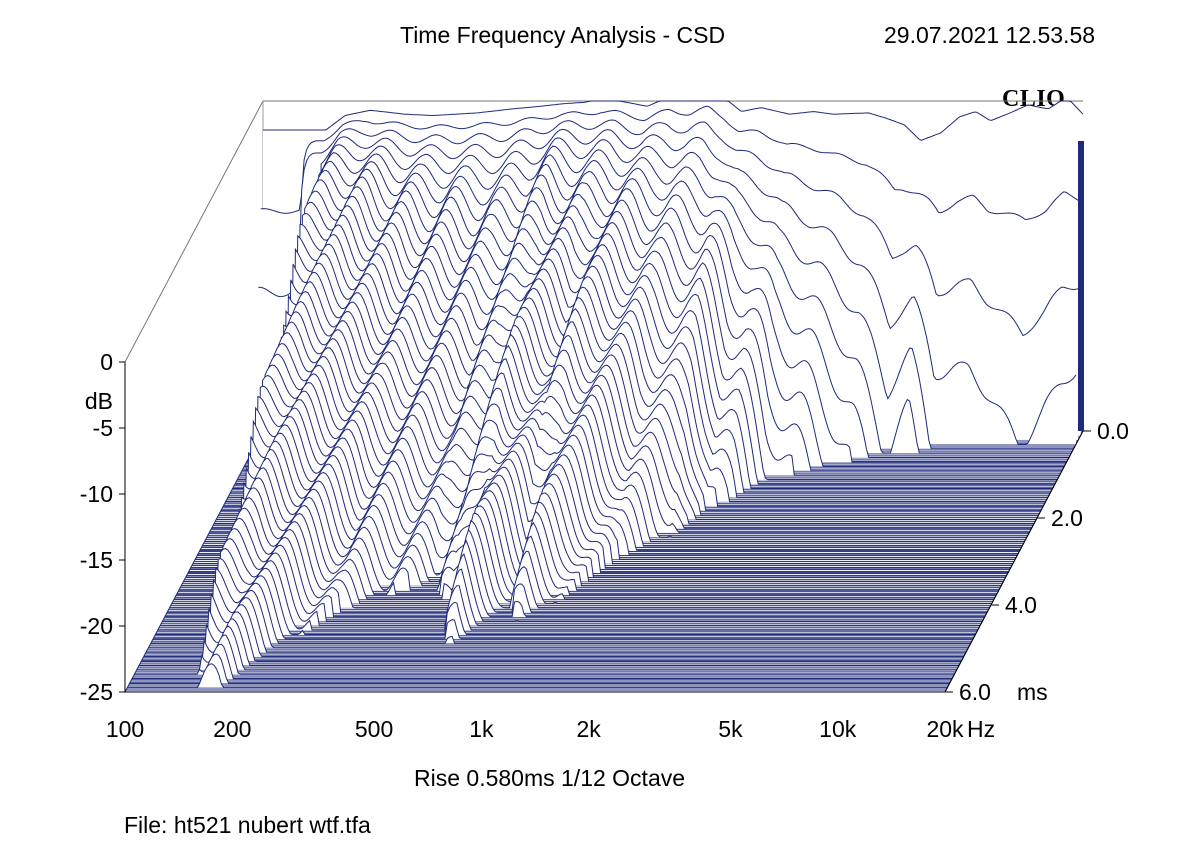 The height and width of the screenshot is (859, 1200). I want to click on x-tick-label: 20k, so click(945, 729).